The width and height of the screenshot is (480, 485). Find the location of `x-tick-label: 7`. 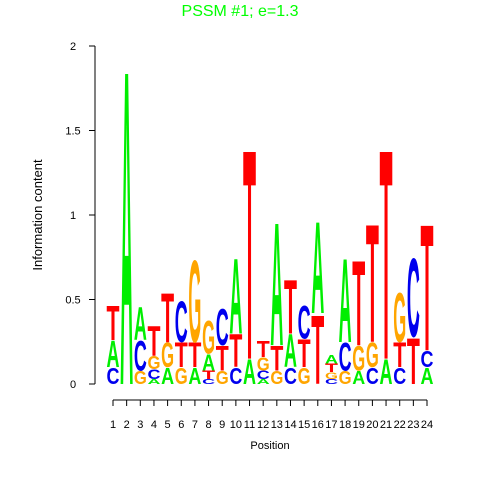

x-tick-label: 7 is located at coordinates (195, 425).